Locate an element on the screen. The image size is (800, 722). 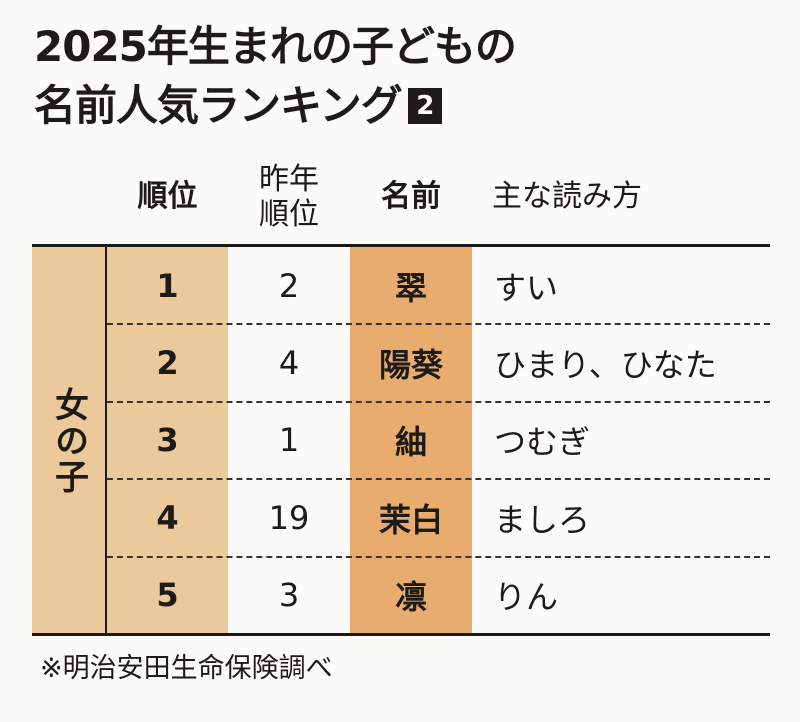
prev-rank-cell: 1 is located at coordinates (289, 440).